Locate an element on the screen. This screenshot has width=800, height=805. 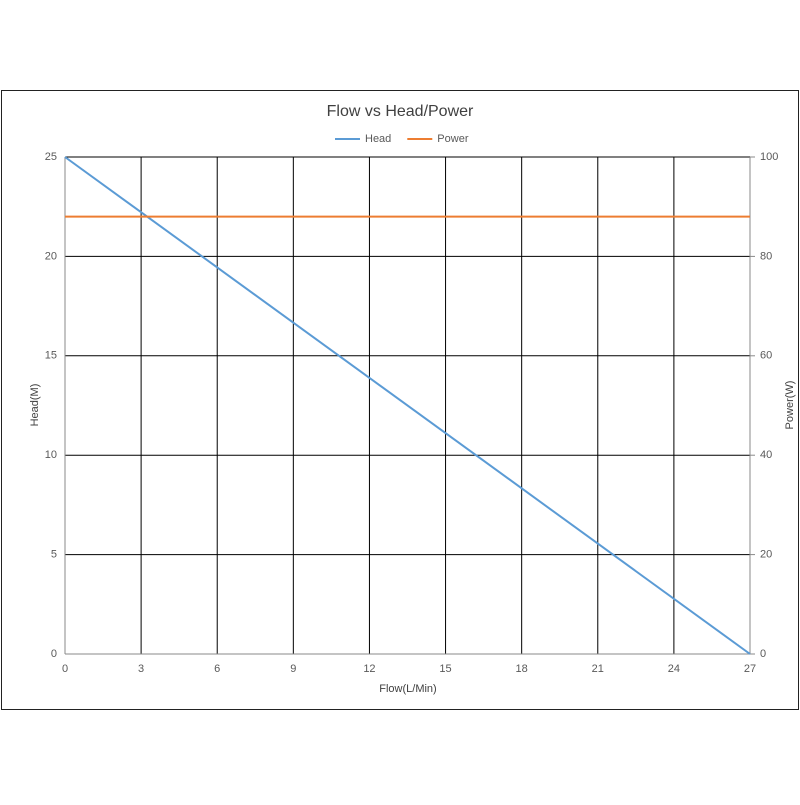
y2-tick-label: 20 is located at coordinates (766, 555).